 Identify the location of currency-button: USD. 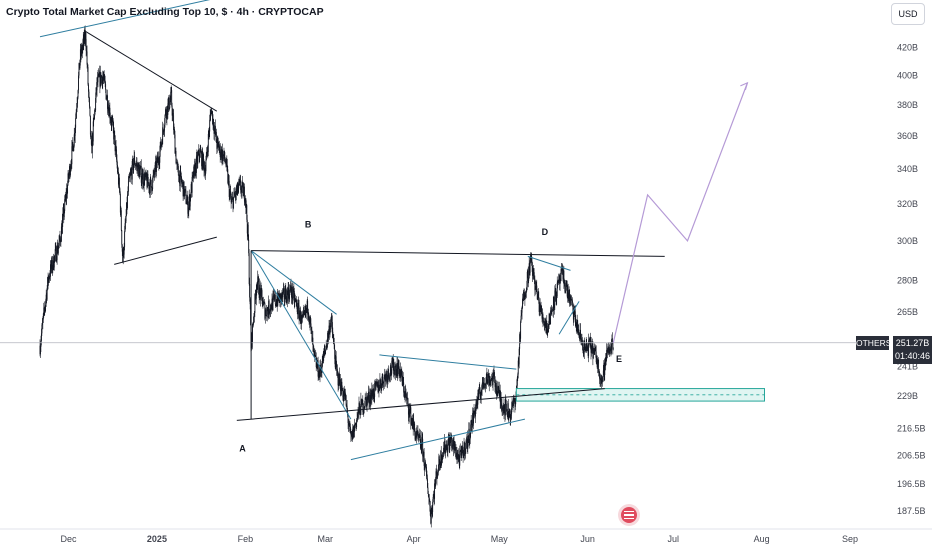
(908, 14).